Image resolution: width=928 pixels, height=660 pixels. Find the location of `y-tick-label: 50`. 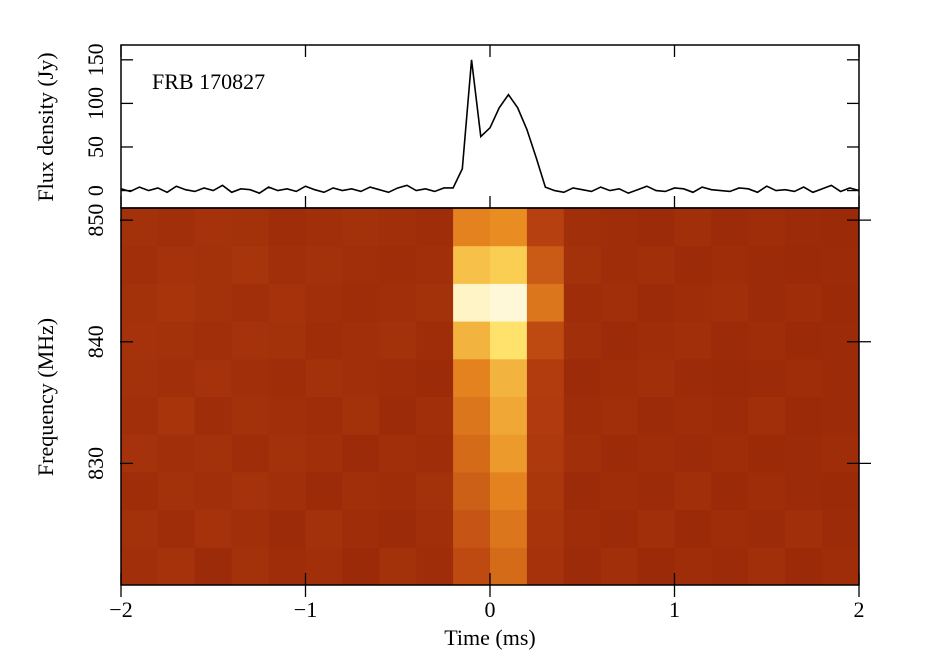

y-tick-label: 50 is located at coordinates (95, 147).